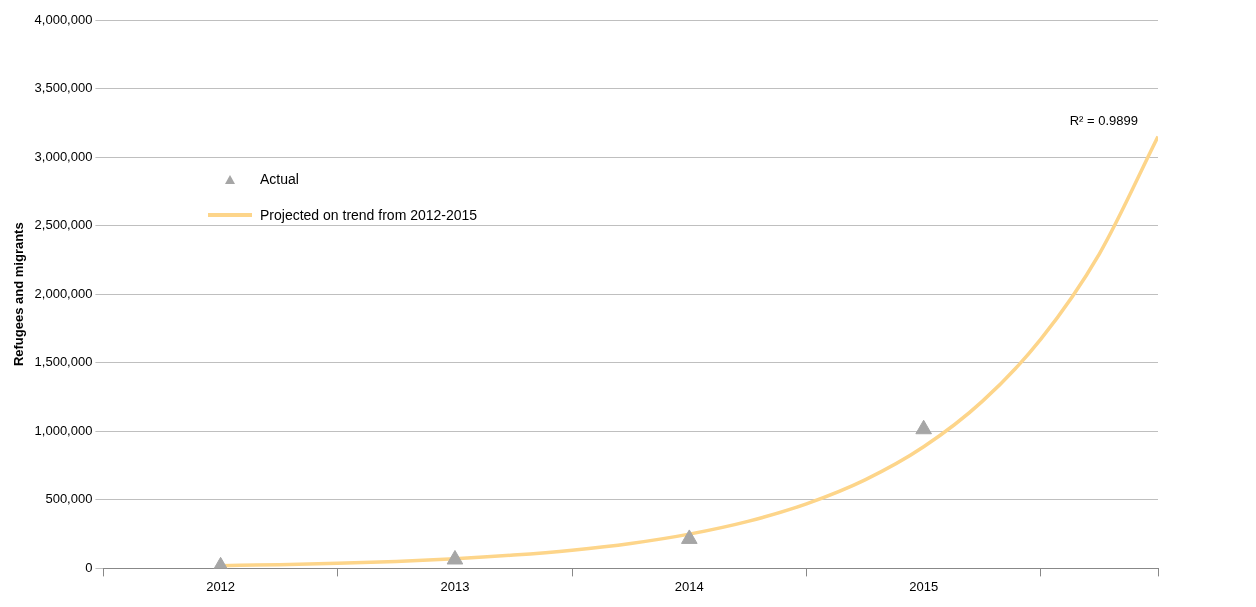  Describe the element at coordinates (63, 362) in the screenshot. I see `y-tick-label: 1,500,000` at that location.